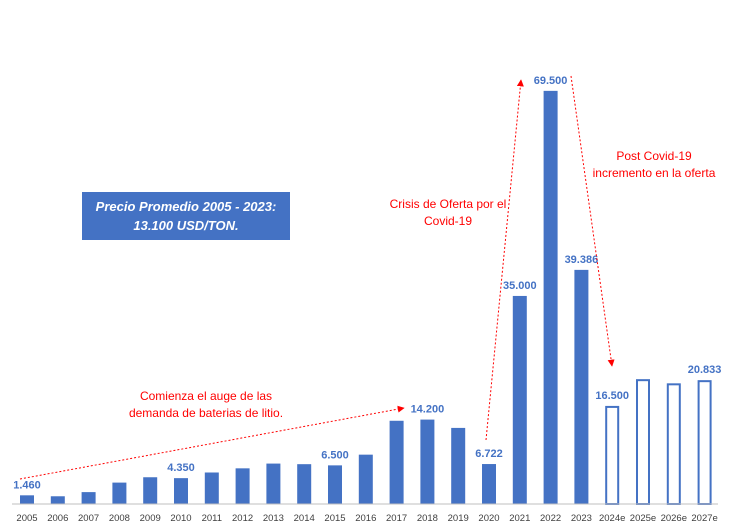 This screenshot has height=530, width=730. What do you see at coordinates (458, 518) in the screenshot?
I see `x-tick-label-2019: 2019` at bounding box center [458, 518].